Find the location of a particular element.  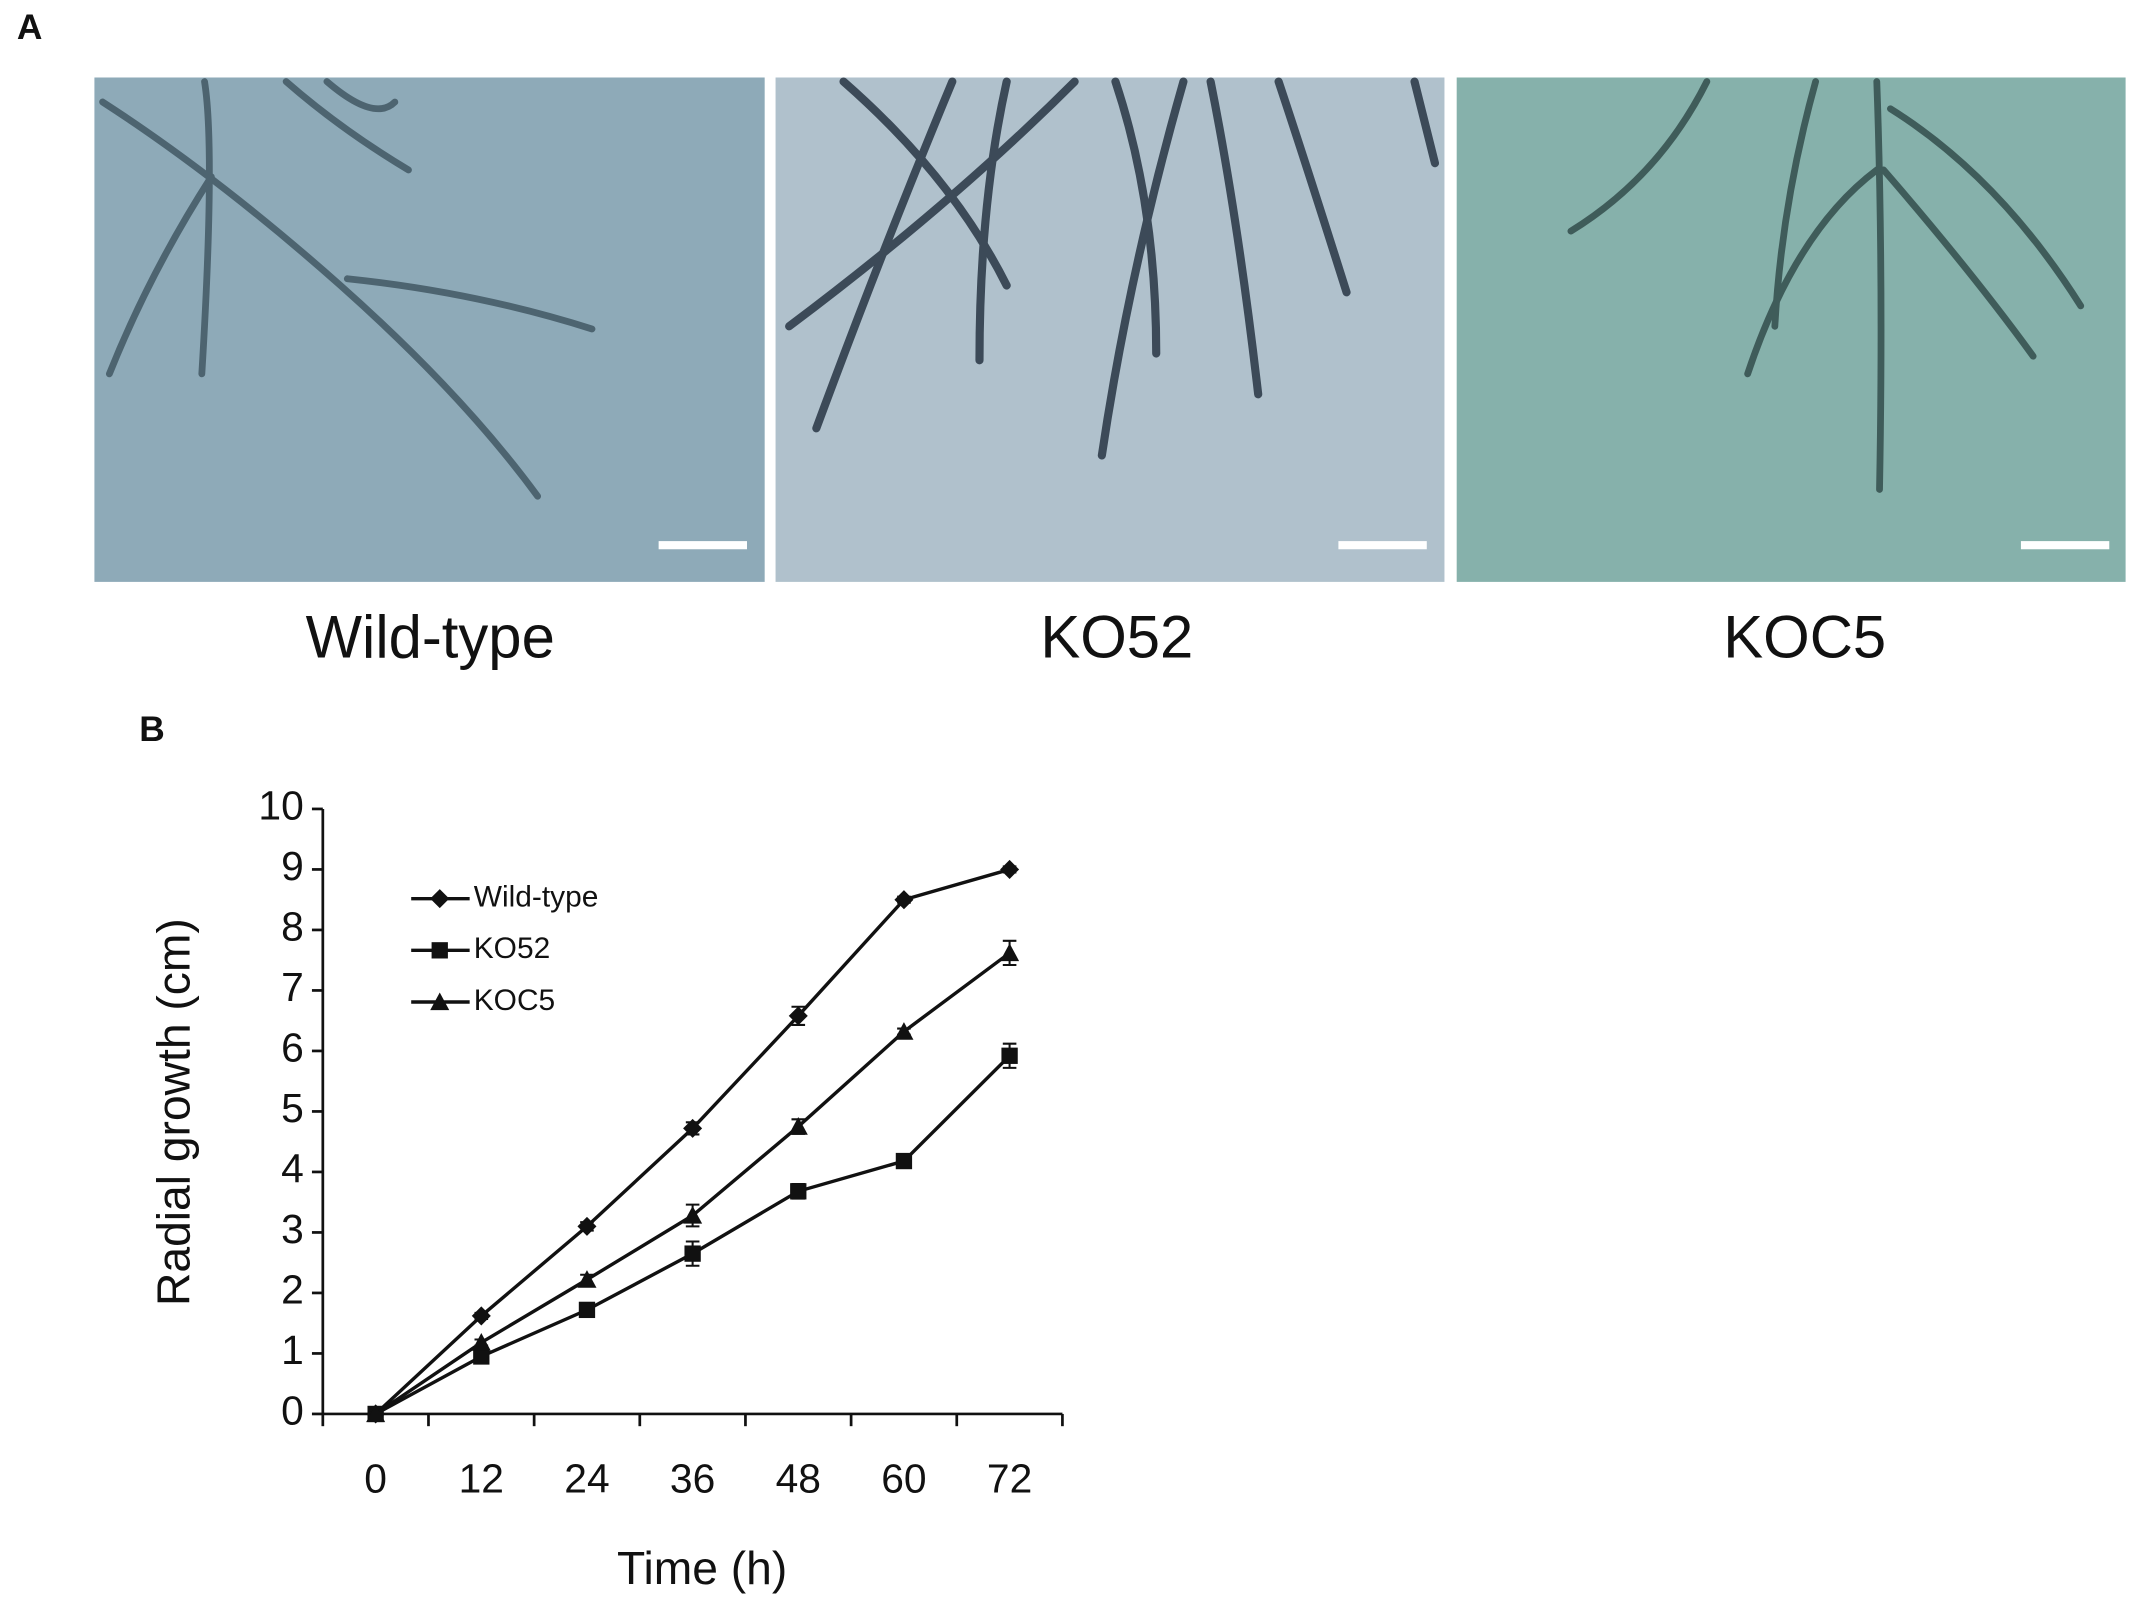

legend-label: KOC5 is located at coordinates (514, 1000).